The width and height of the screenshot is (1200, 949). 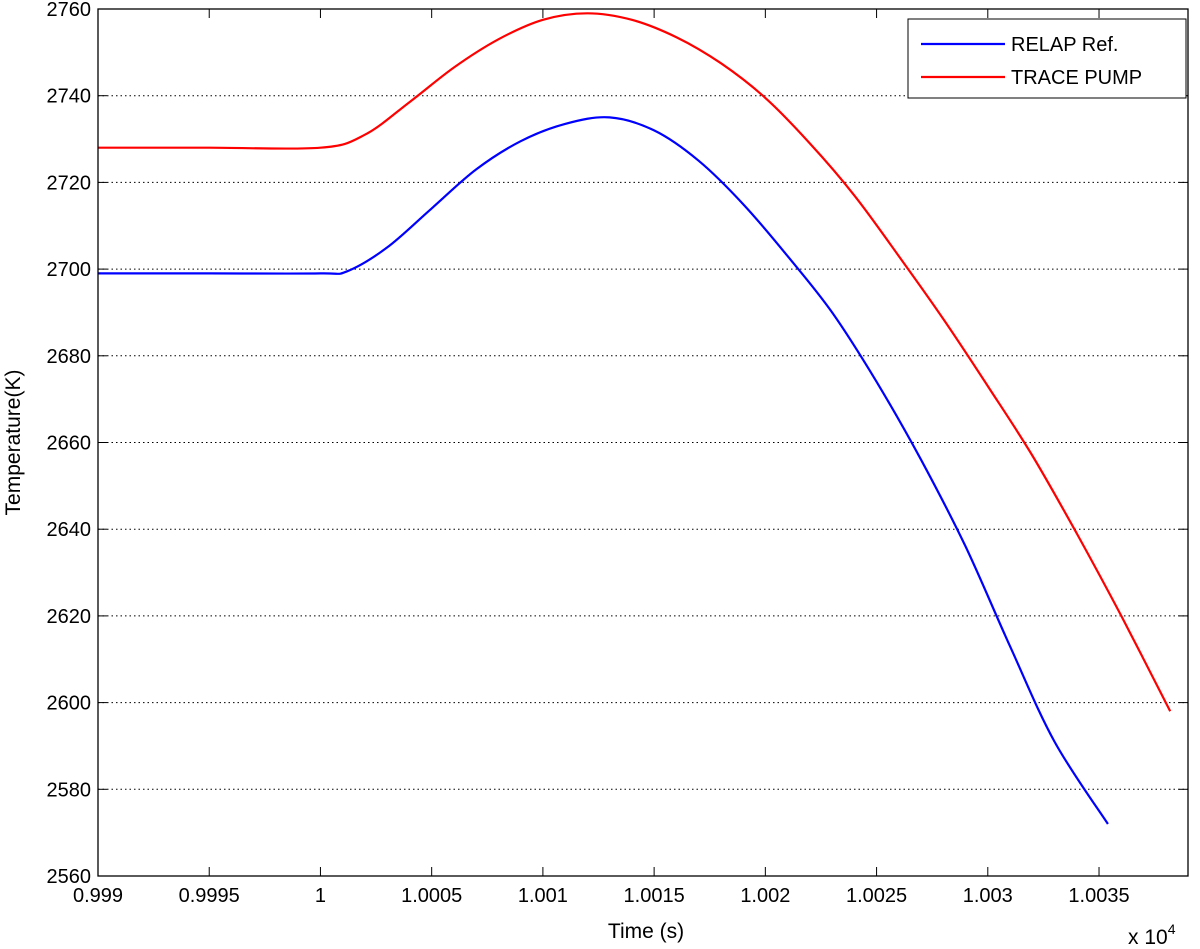 I want to click on y-tick-label: 2720, so click(x=69, y=183).